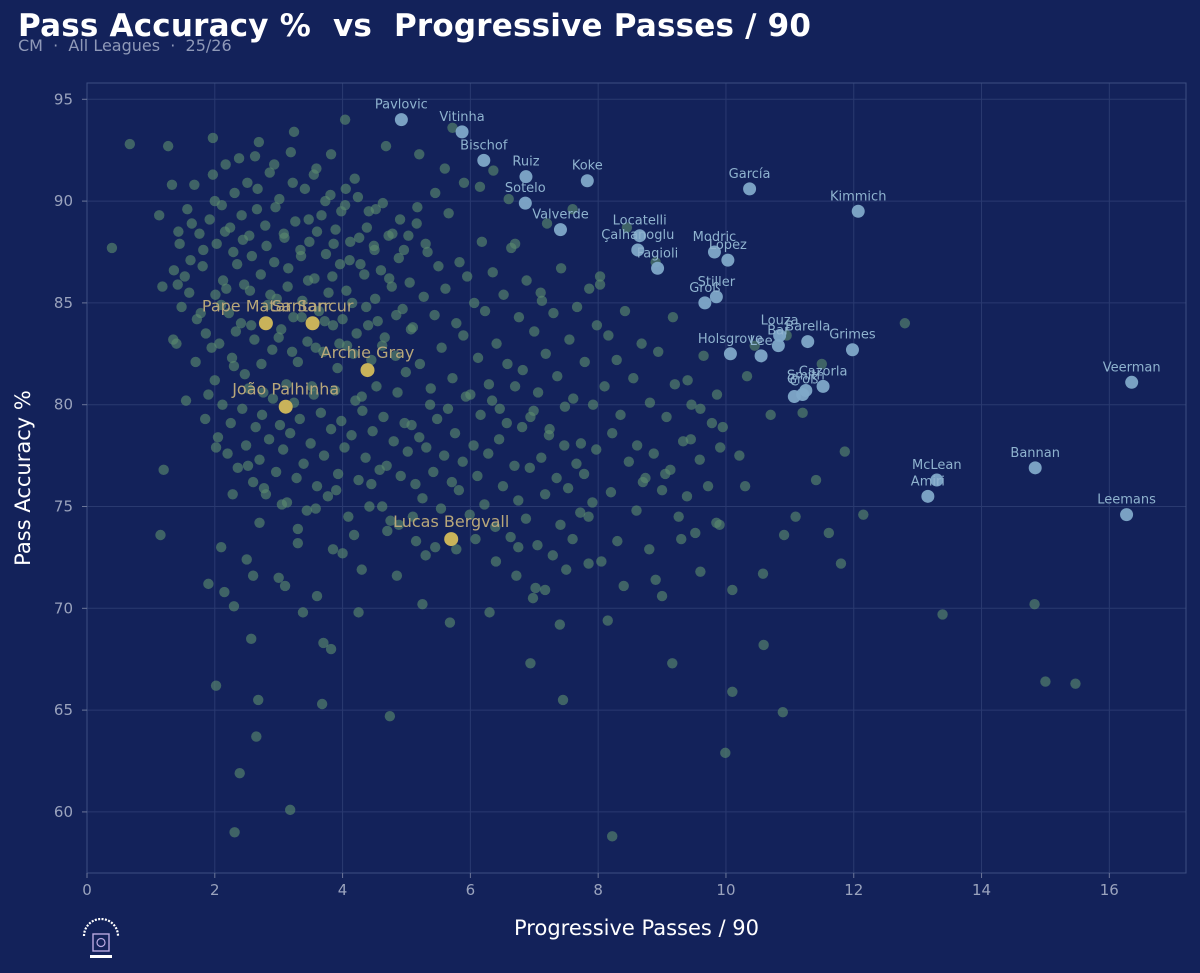  I want to click on labeled-player-name: Cazorla, so click(823, 371).